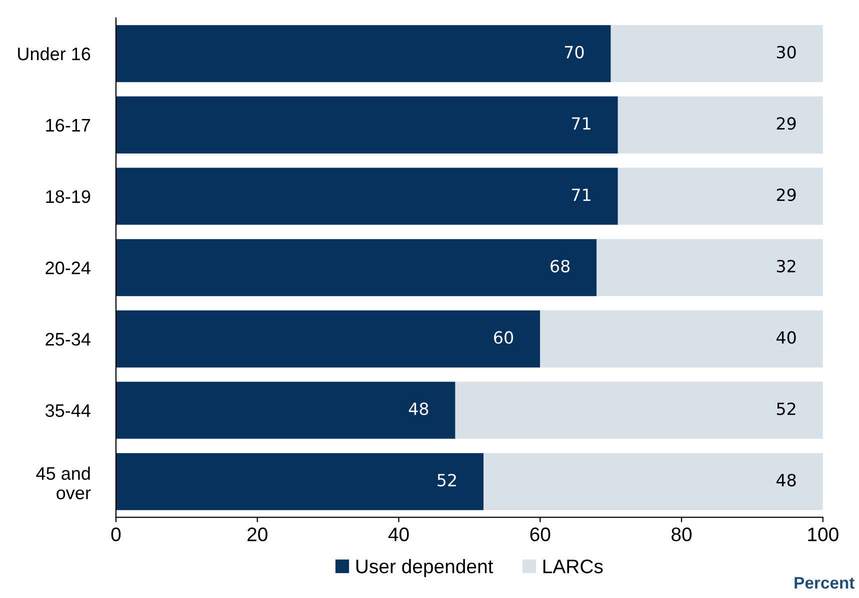 Image resolution: width=859 pixels, height=598 pixels. I want to click on y-tick-label: Under 16, so click(54, 53).